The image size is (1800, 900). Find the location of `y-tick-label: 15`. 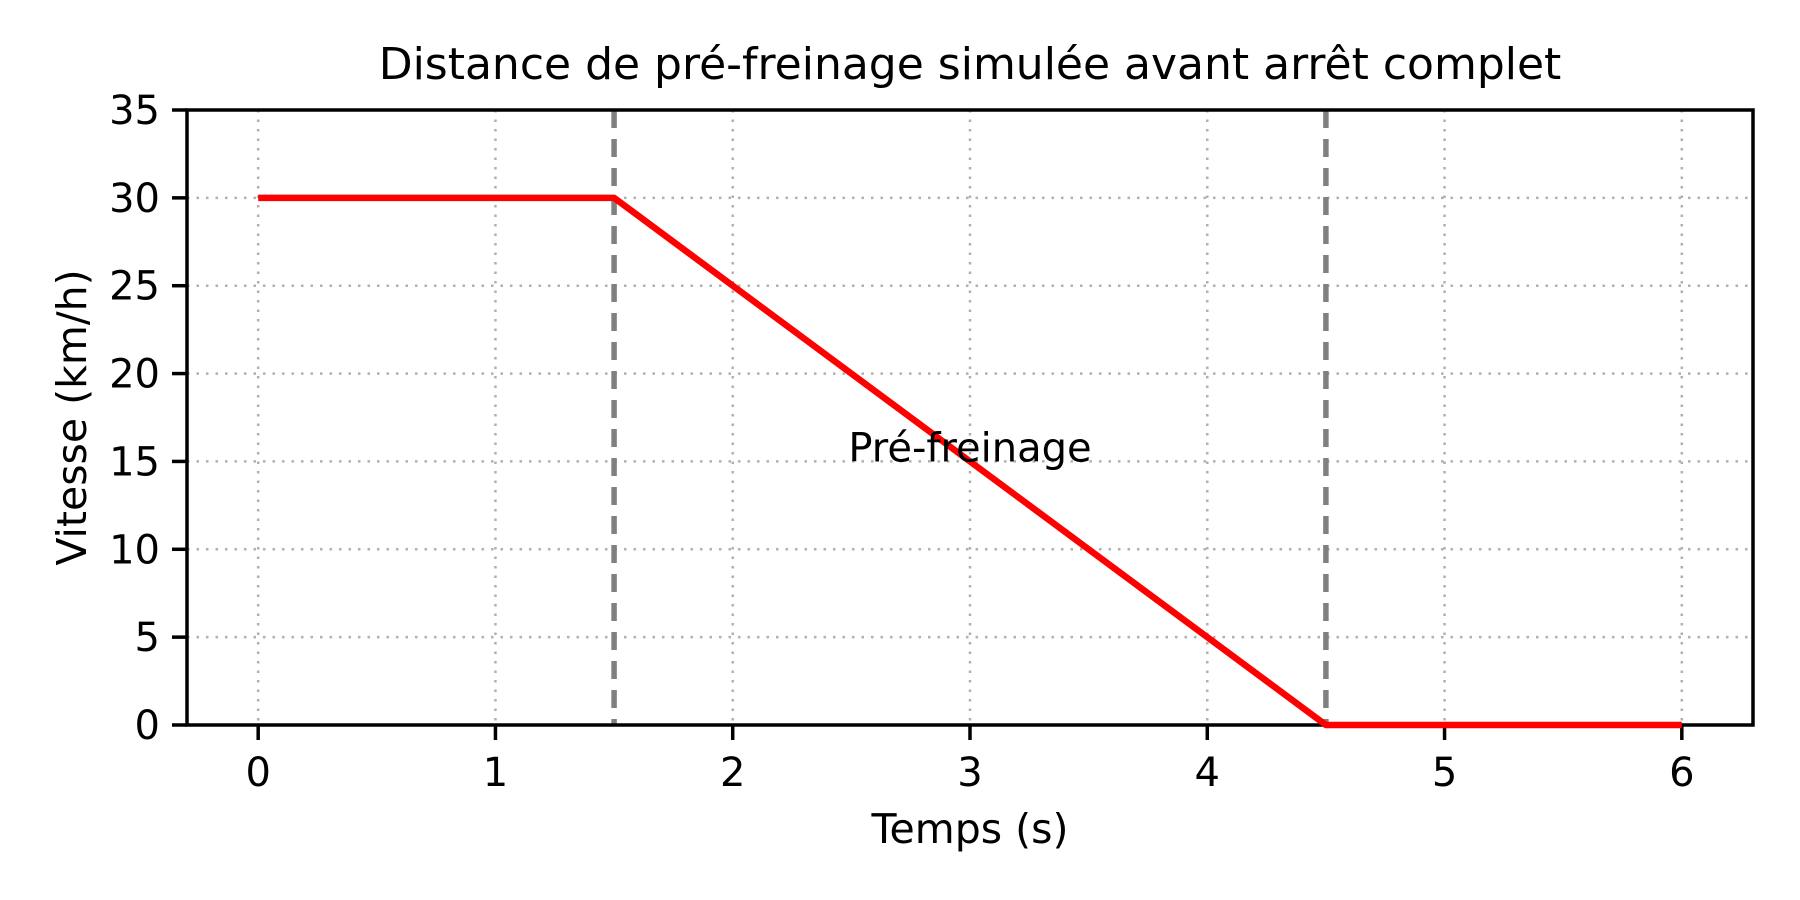

y-tick-label: 15 is located at coordinates (134, 462).